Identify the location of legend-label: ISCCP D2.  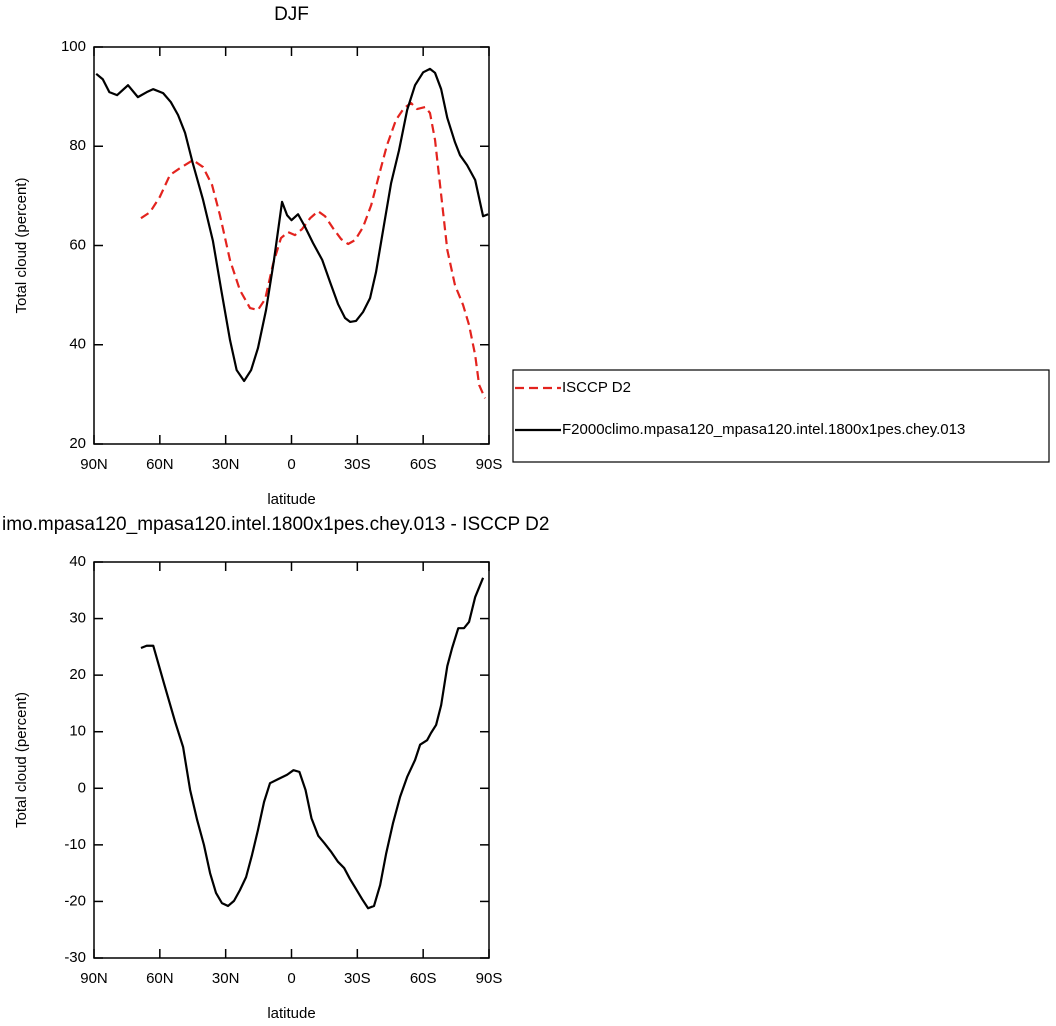
(596, 387).